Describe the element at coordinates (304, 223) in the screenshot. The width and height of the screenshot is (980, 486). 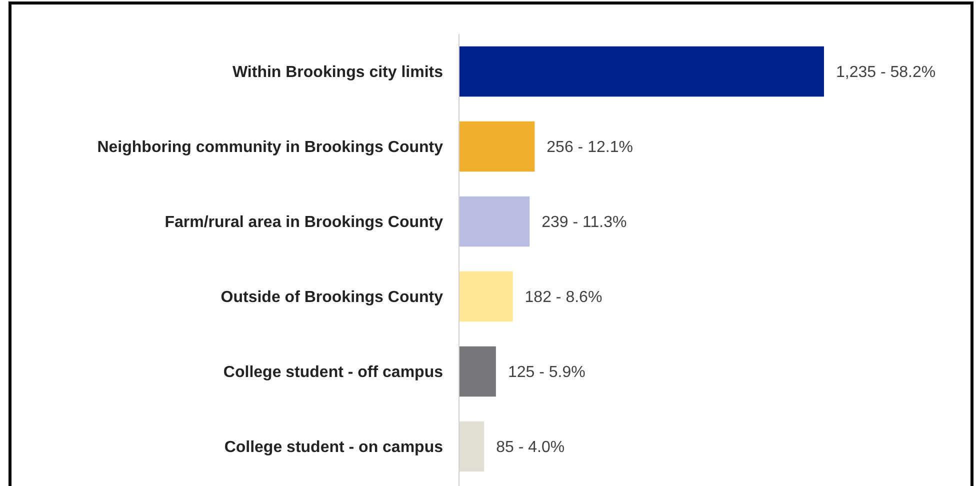
I see `y-tick-label: Farm/rural area in Brookings County` at that location.